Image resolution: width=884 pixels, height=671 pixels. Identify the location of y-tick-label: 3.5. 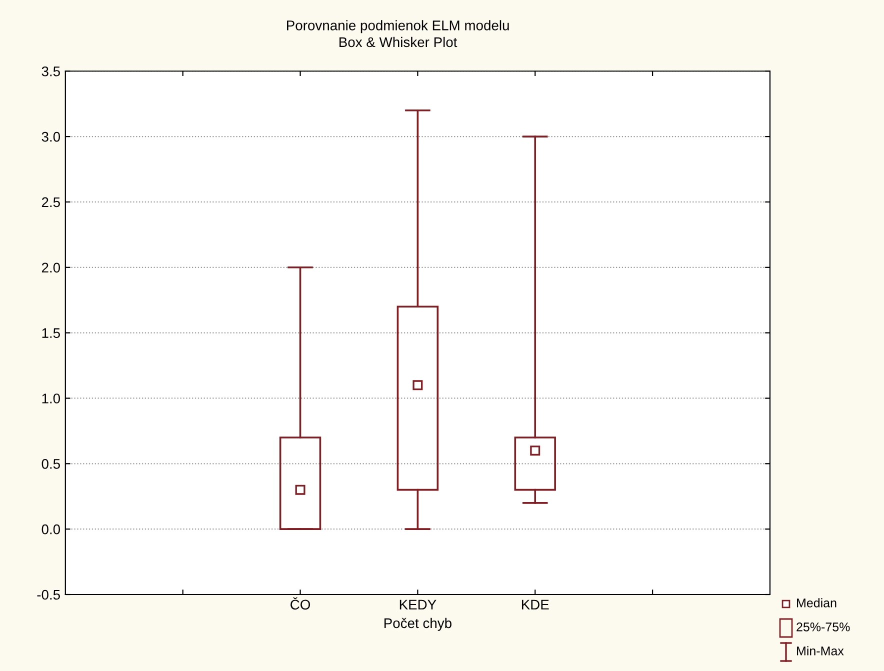
(51, 71).